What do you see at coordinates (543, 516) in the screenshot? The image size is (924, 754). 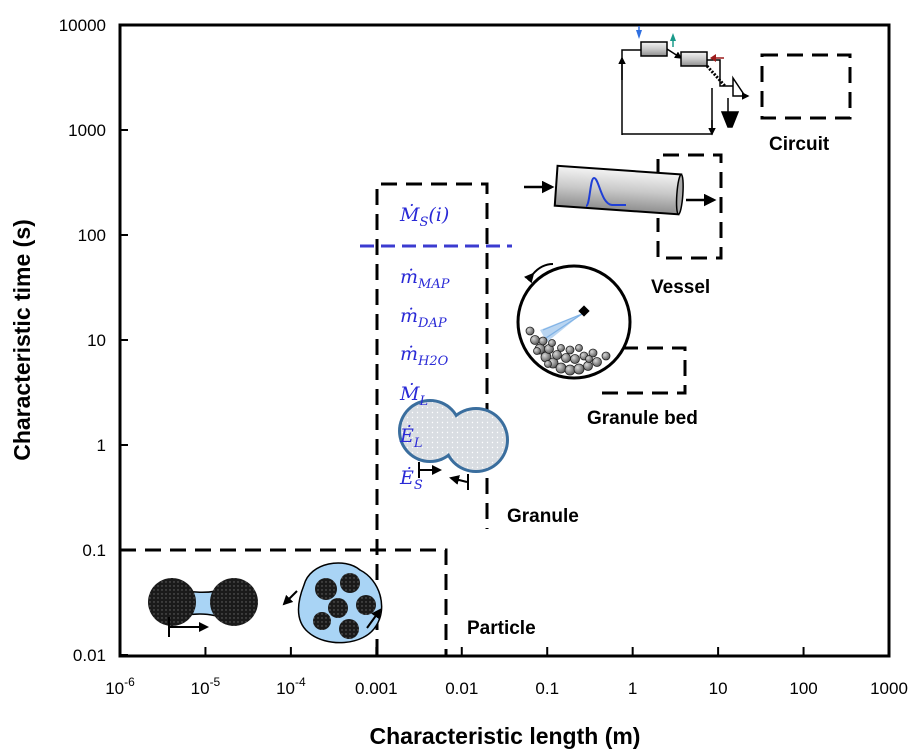 I see `granule-label: Granule` at bounding box center [543, 516].